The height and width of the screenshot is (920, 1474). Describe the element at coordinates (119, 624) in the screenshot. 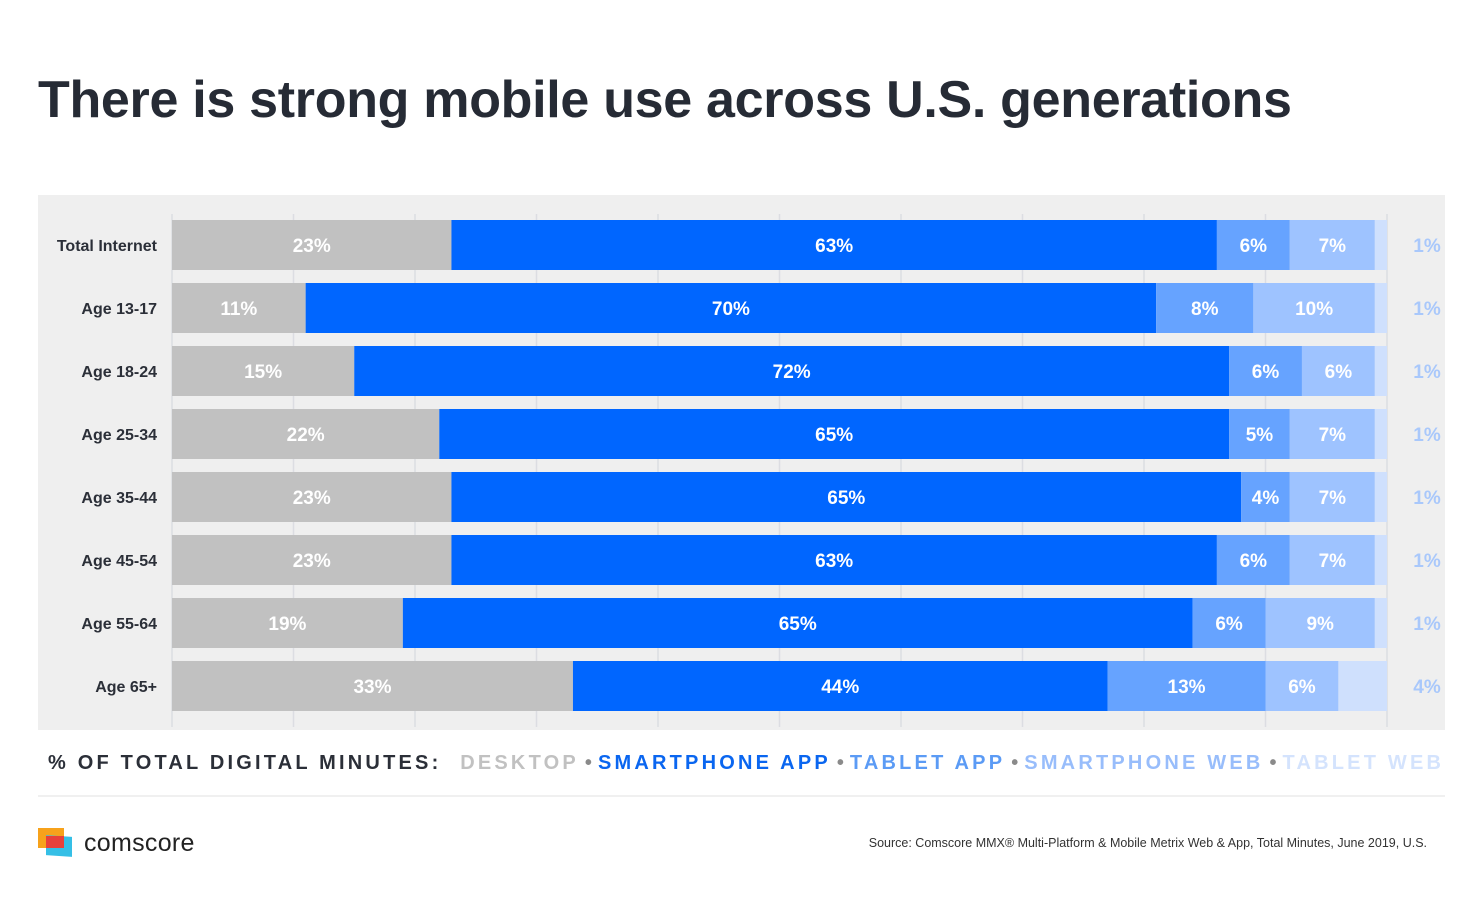

I see `category-label: Age 55-64` at that location.